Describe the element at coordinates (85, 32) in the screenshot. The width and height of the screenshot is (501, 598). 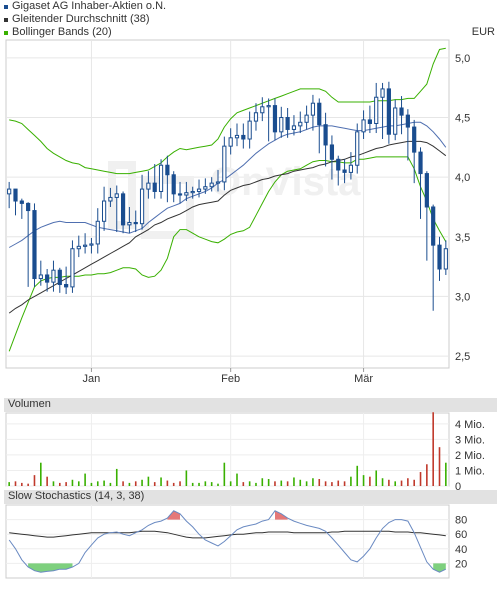
I see `legend-item-bollinger: Bollinger Bands (20)` at that location.